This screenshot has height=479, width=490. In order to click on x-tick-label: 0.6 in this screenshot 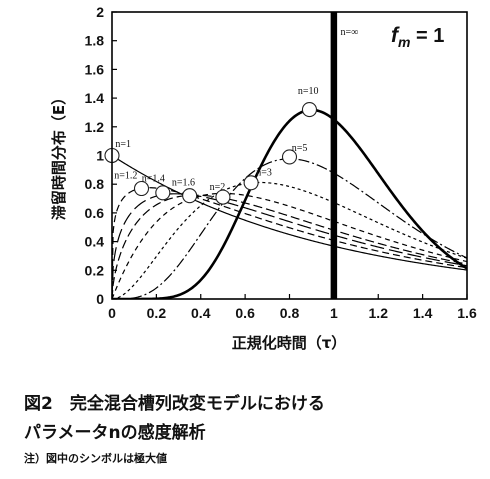, I will do `click(245, 313)`.